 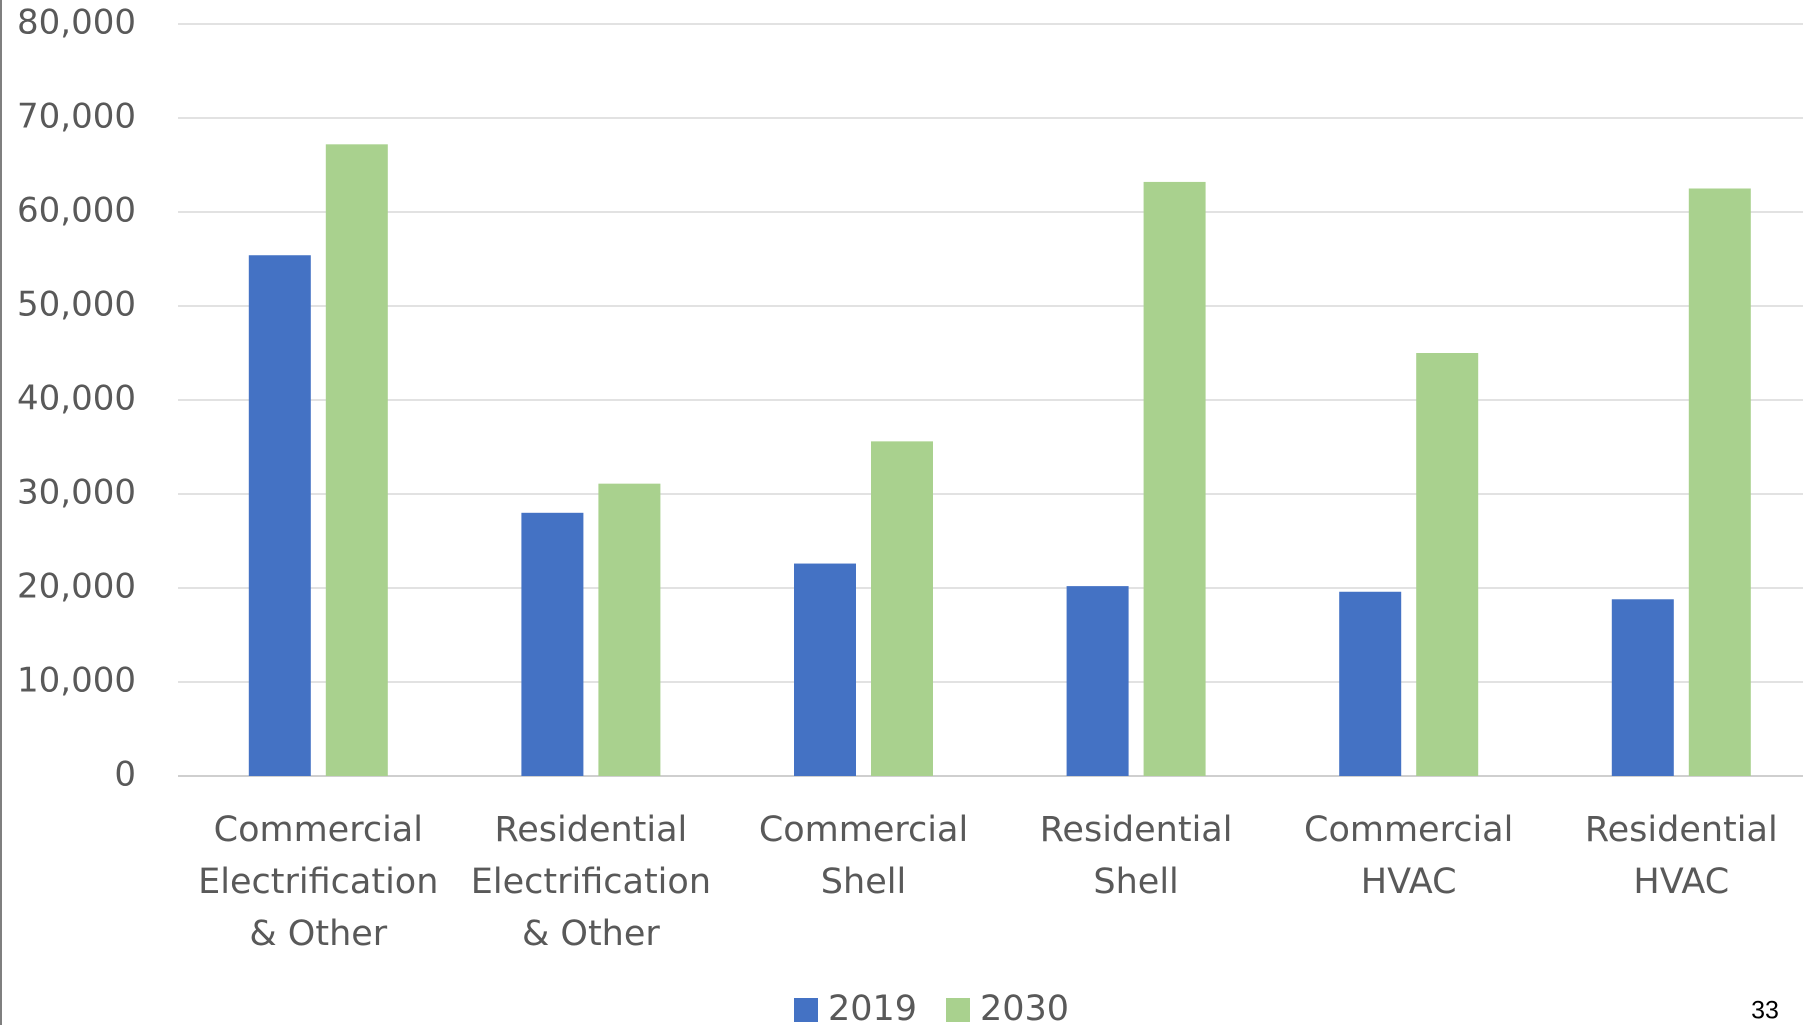 What do you see at coordinates (872, 1007) in the screenshot?
I see `legend-label: 2019` at bounding box center [872, 1007].